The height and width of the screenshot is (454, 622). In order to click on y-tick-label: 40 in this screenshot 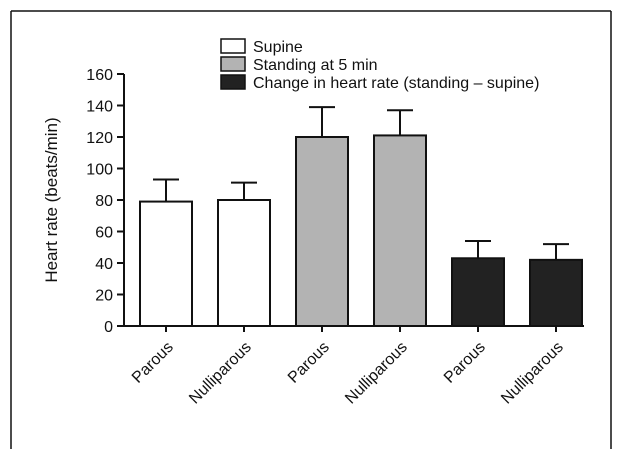, I will do `click(104, 264)`.